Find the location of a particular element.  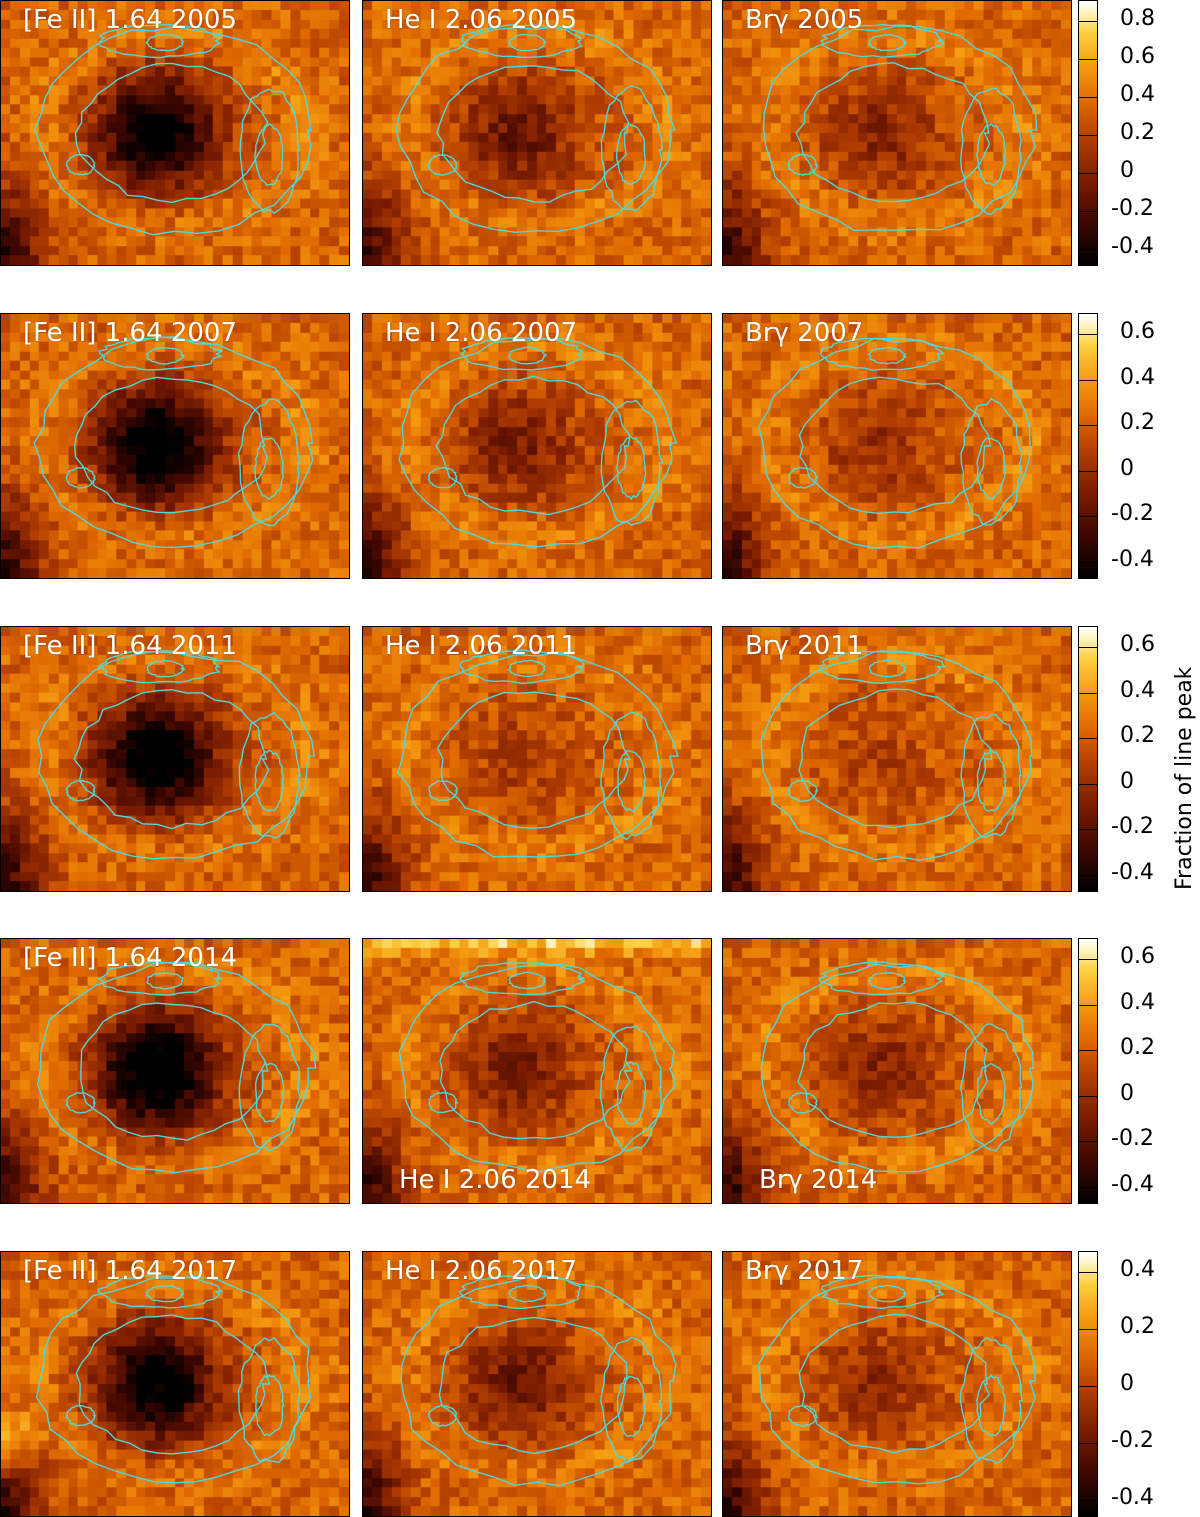

image-panel: He I 2.06 2005 is located at coordinates (537, 133).